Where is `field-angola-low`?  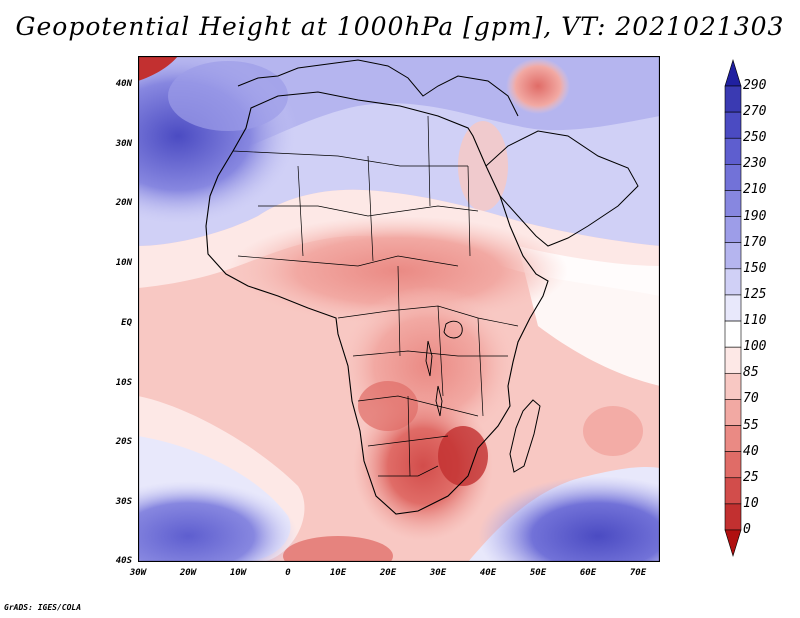 field-angola-low is located at coordinates (388, 406).